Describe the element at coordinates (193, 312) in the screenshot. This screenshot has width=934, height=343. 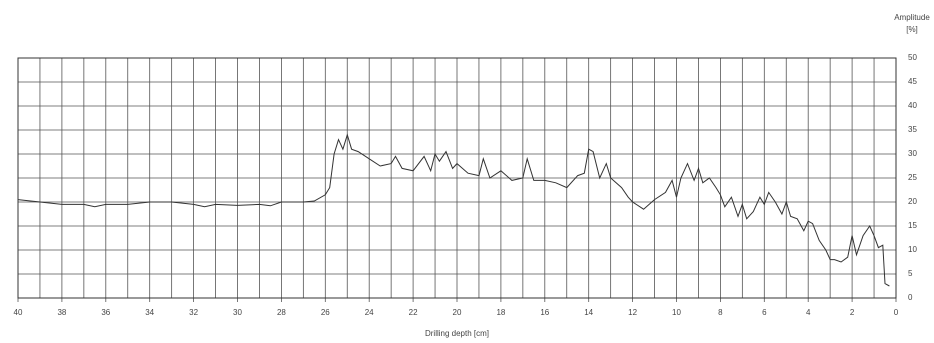
I see `x-tick-label: 32` at that location.